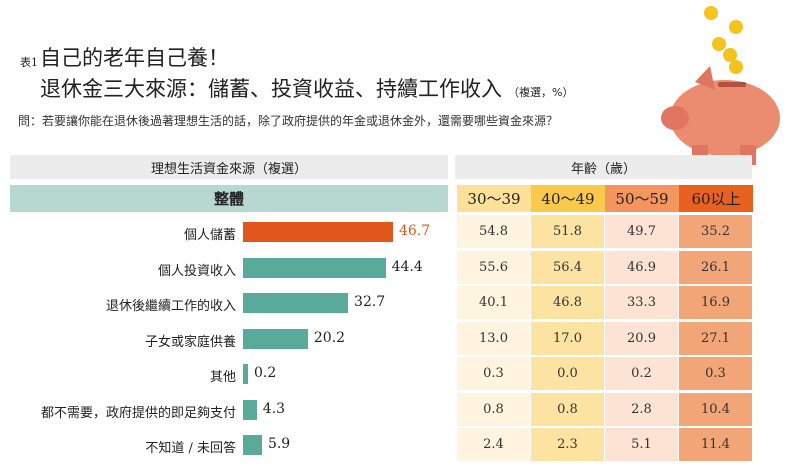 This screenshot has height=473, width=792. I want to click on table-cell: 33.3, so click(641, 302).